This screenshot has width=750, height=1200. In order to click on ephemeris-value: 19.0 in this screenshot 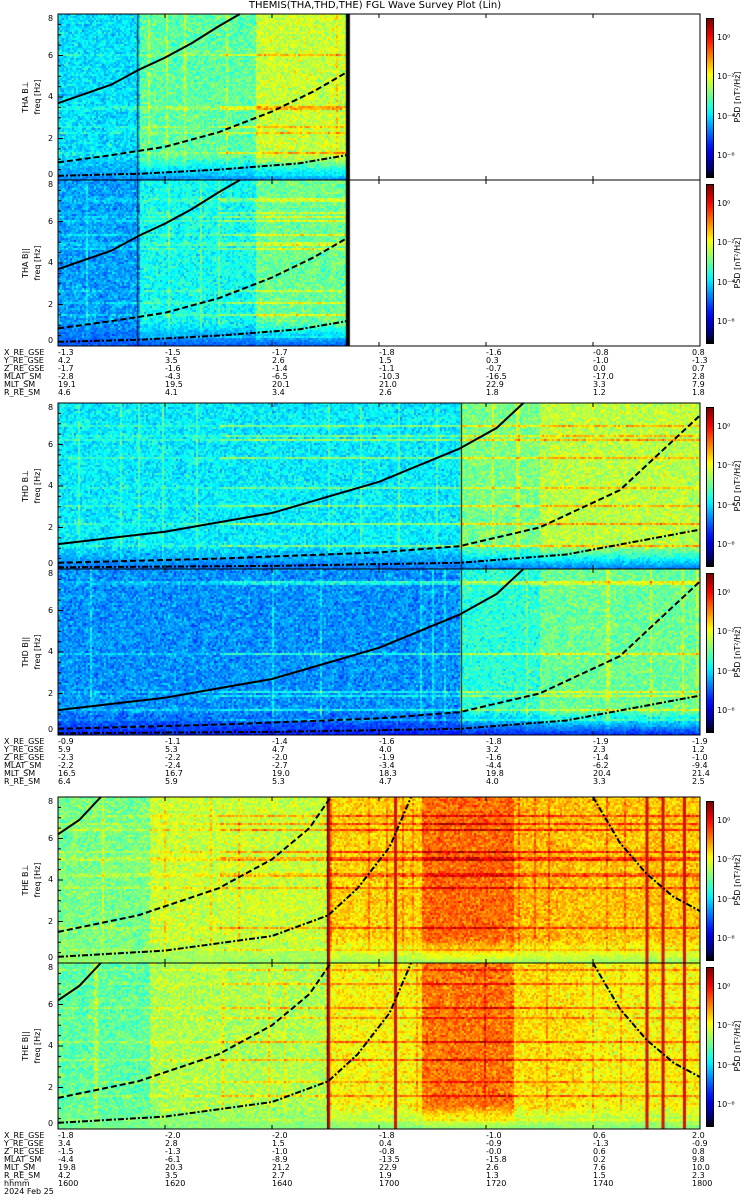, I will do `click(281, 773)`.